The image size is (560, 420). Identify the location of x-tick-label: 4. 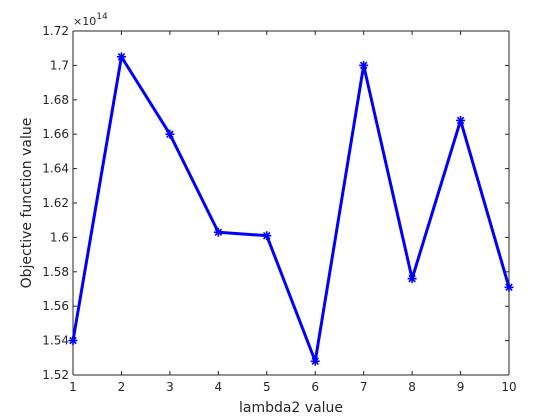
(219, 387).